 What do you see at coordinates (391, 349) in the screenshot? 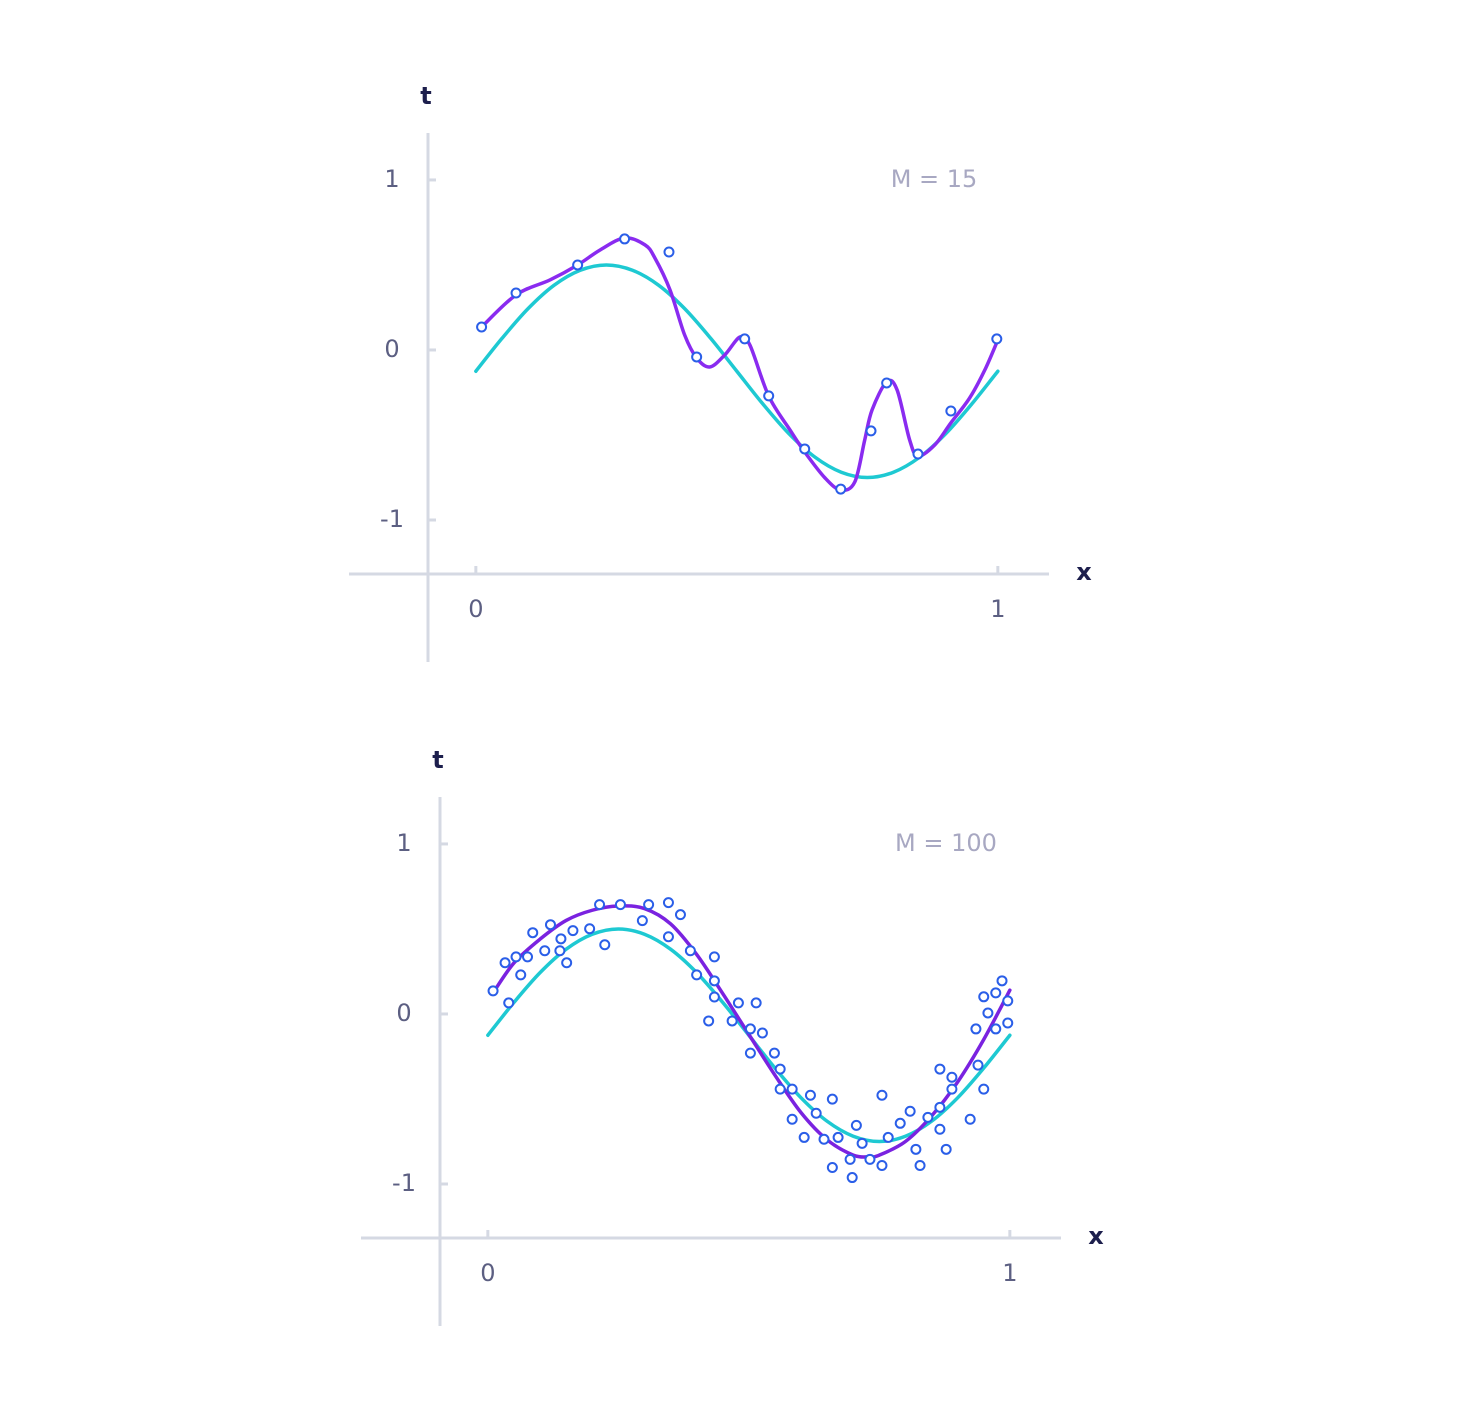
I see `y-tick-label: 0` at bounding box center [391, 349].